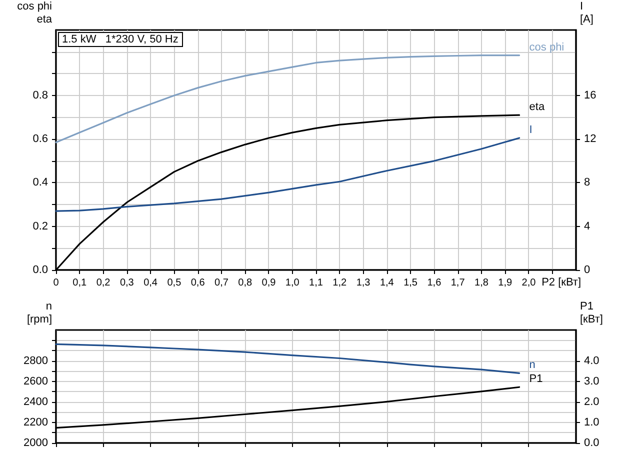 The width and height of the screenshot is (622, 450). Describe the element at coordinates (363, 283) in the screenshot. I see `x-tick-label: 1,3` at that location.